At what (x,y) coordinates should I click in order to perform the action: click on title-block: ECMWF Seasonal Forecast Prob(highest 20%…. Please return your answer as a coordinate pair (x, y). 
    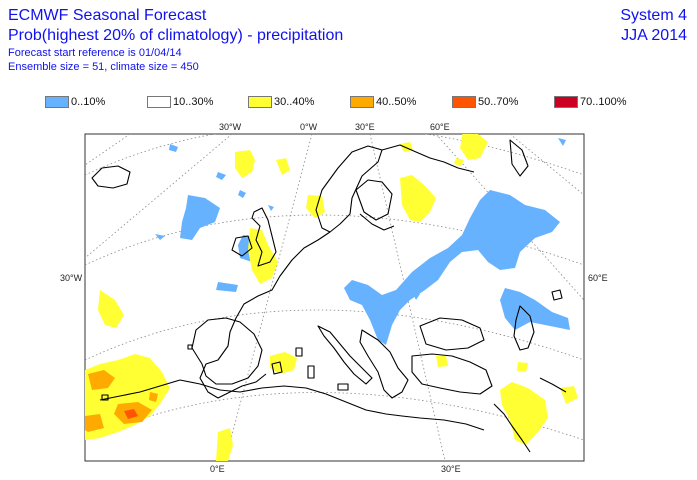
    Looking at the image, I should click on (175, 40).